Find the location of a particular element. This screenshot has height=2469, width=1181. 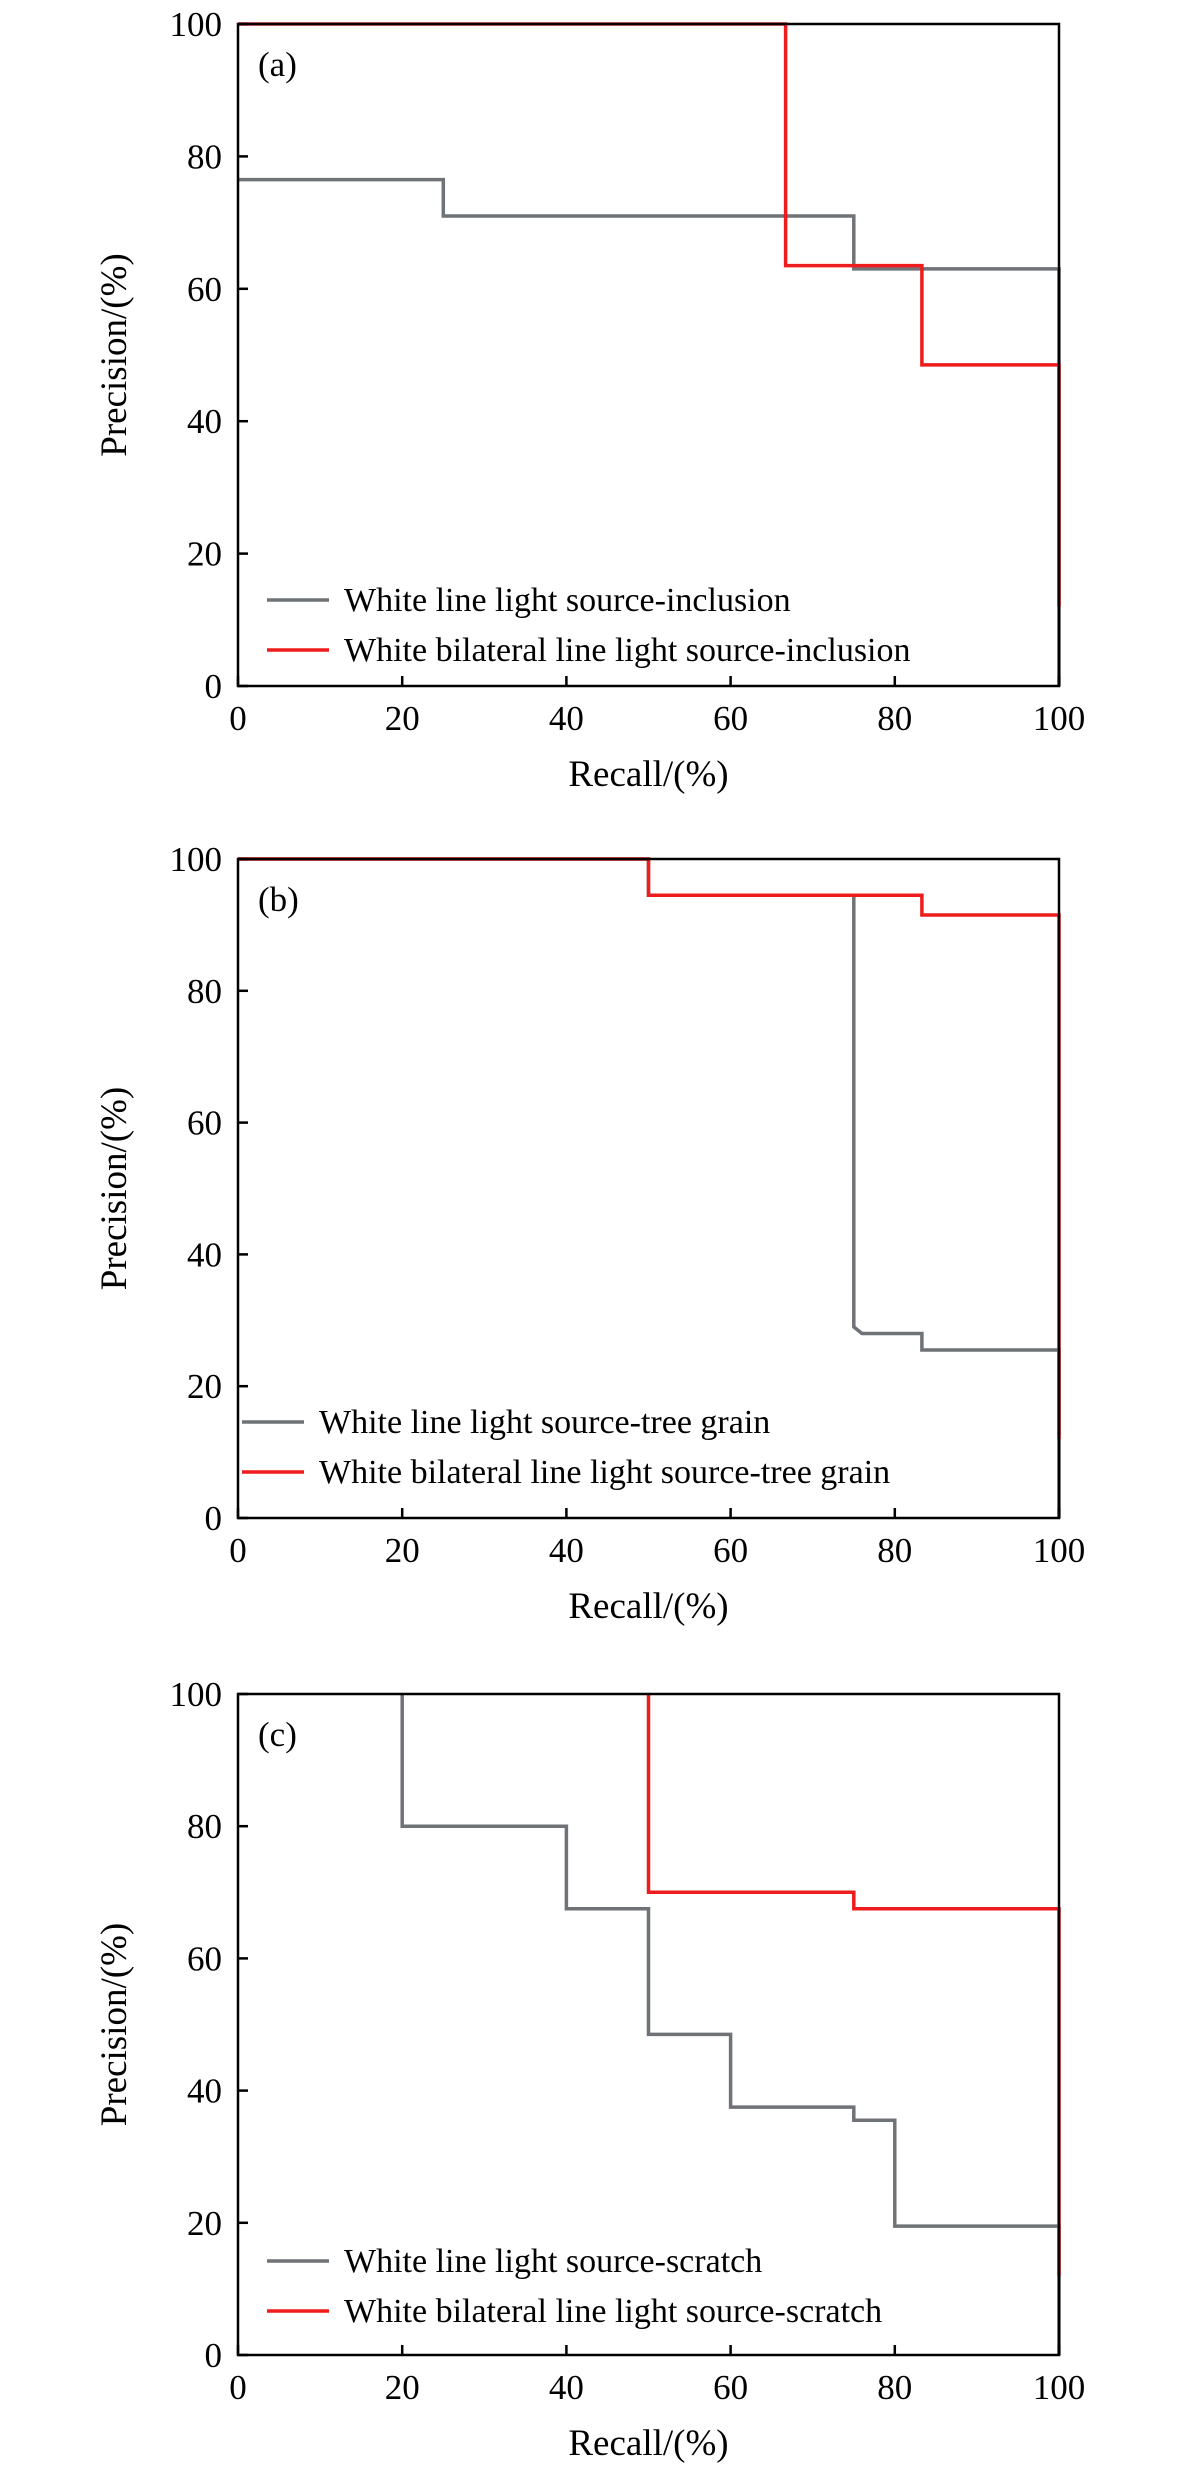

panel-label: (a) is located at coordinates (277, 64).